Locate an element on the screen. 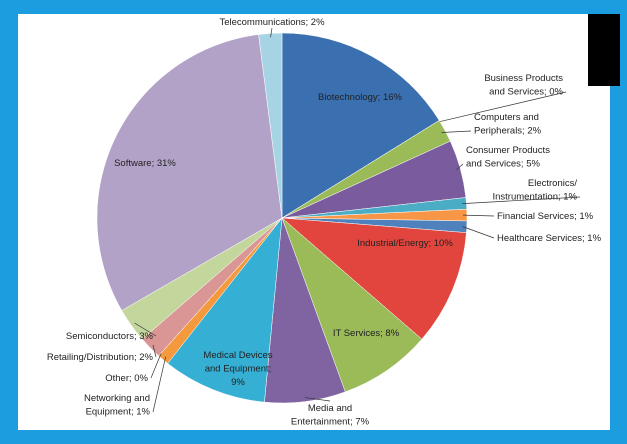  label-line: Instrumentation; 1% is located at coordinates (535, 196).